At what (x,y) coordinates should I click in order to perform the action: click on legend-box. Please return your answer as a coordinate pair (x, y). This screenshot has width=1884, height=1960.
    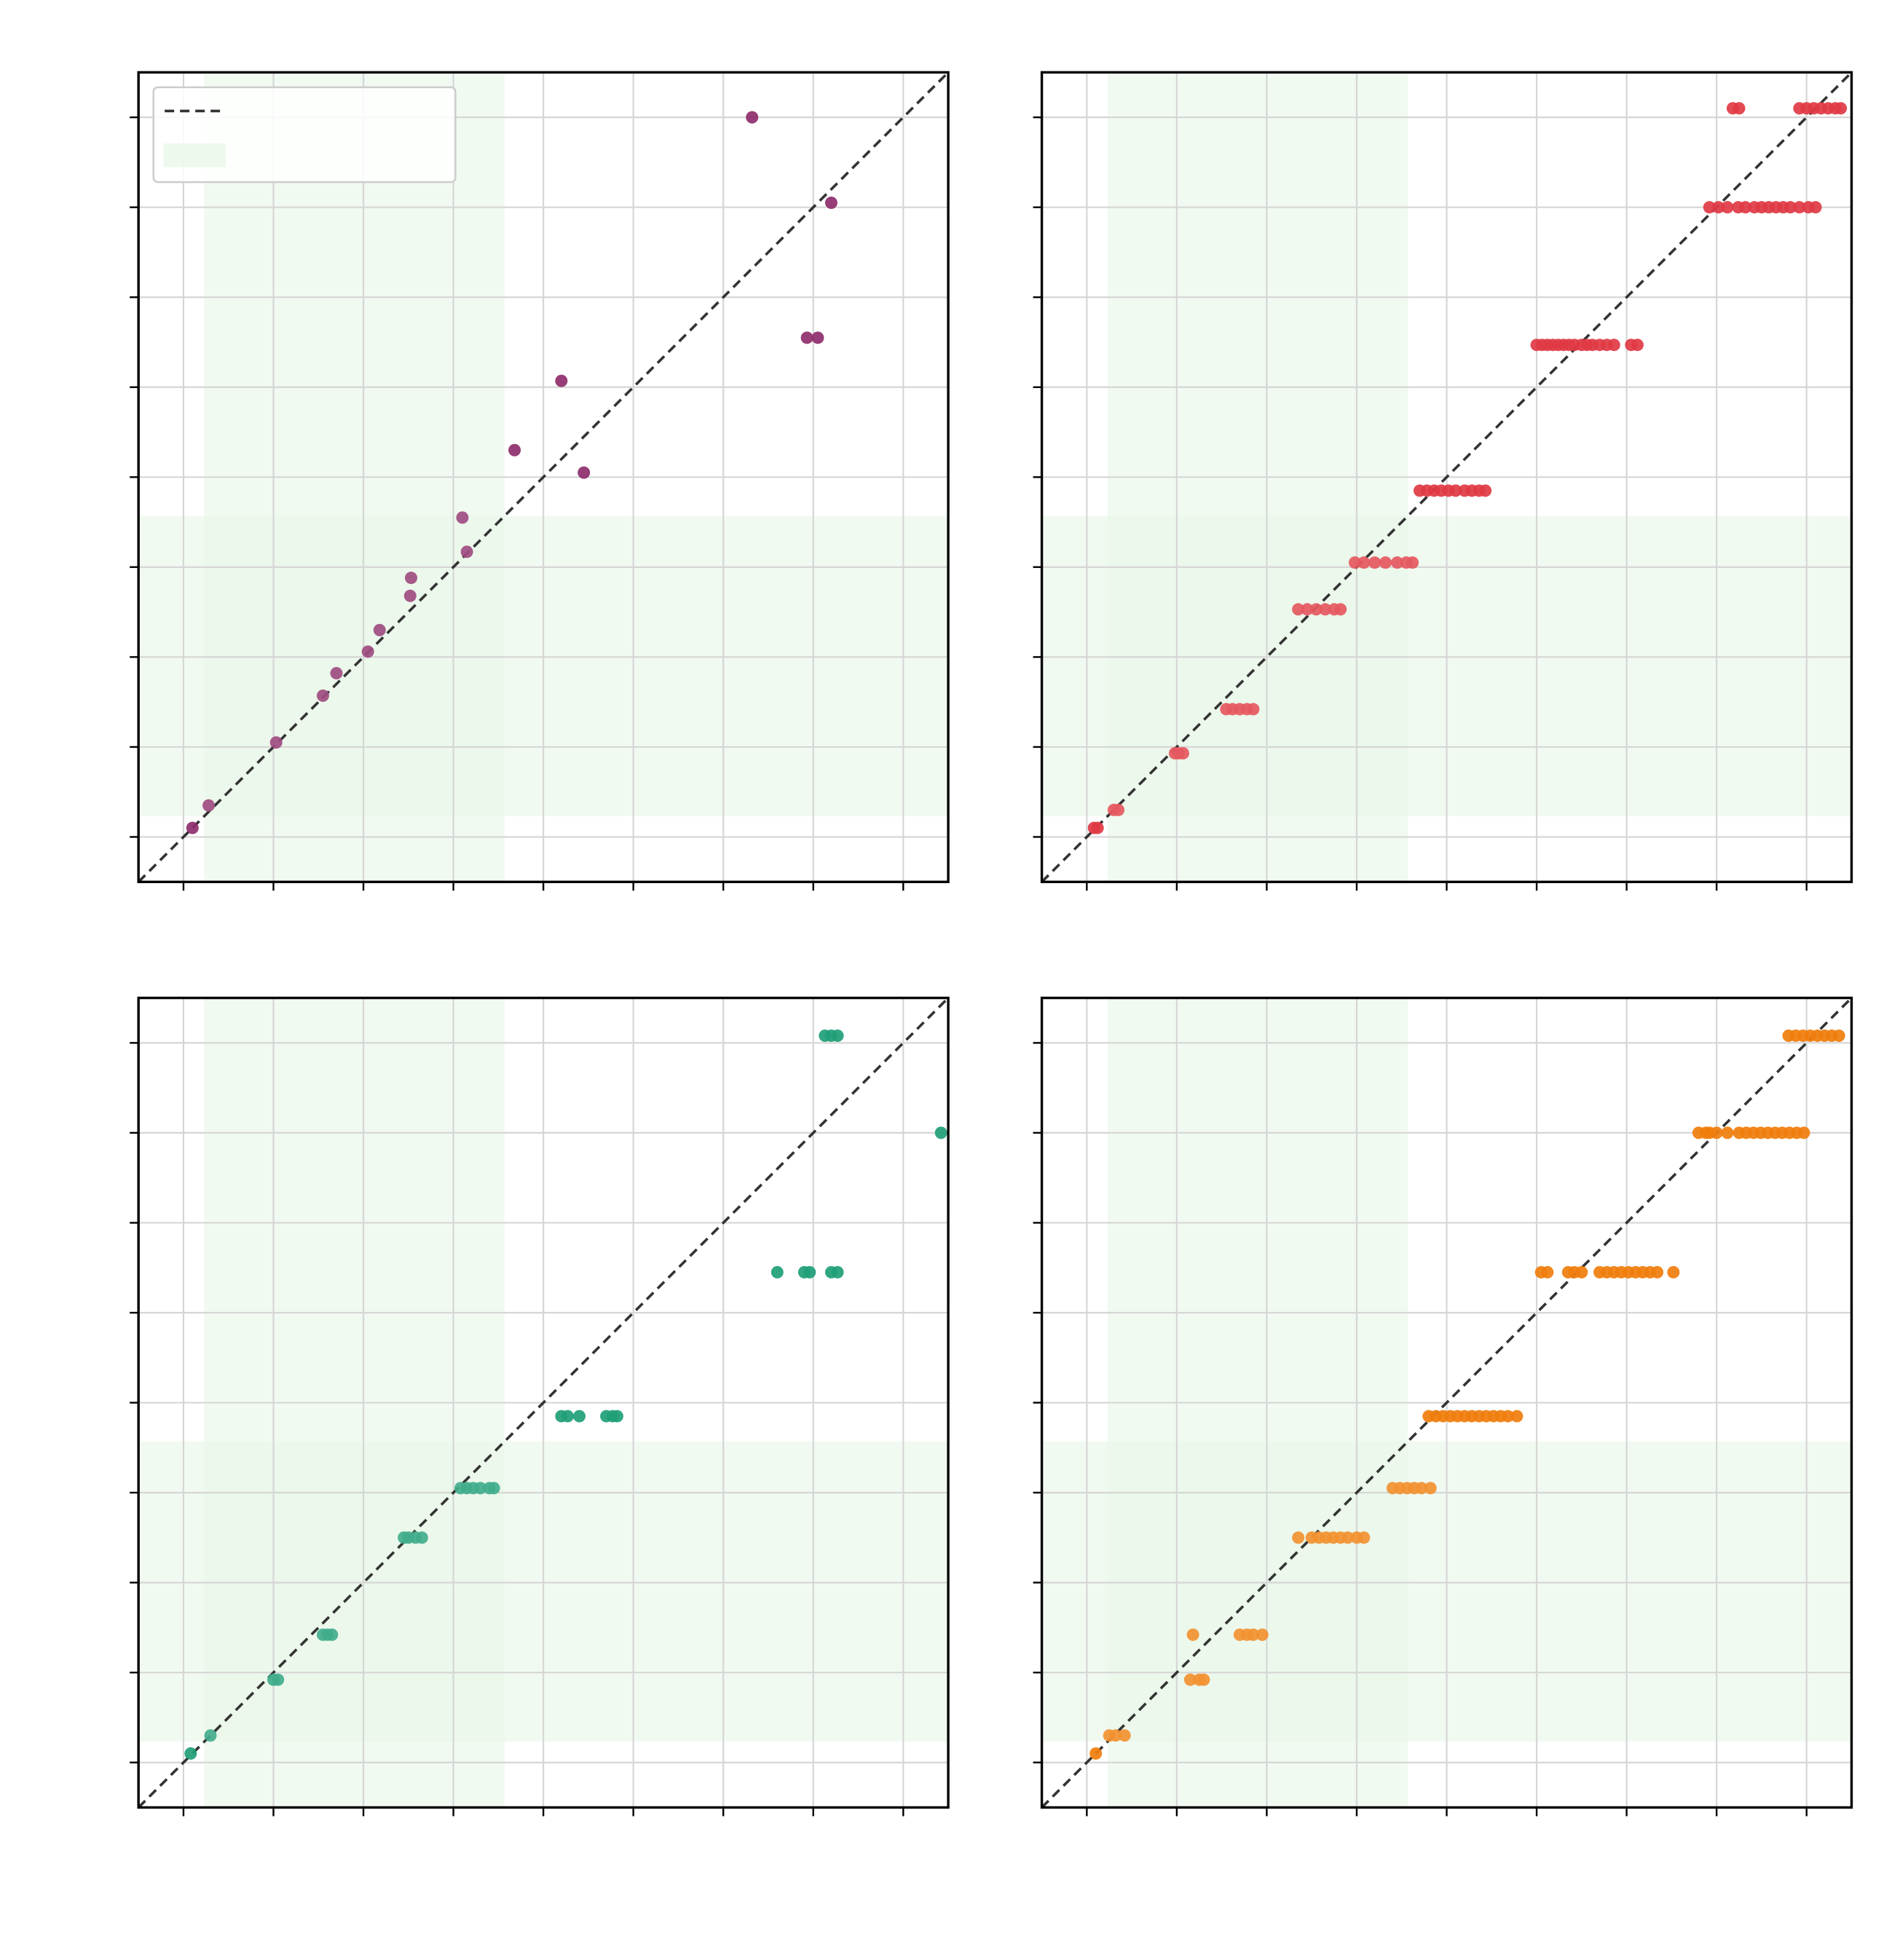
    Looking at the image, I should click on (304, 134).